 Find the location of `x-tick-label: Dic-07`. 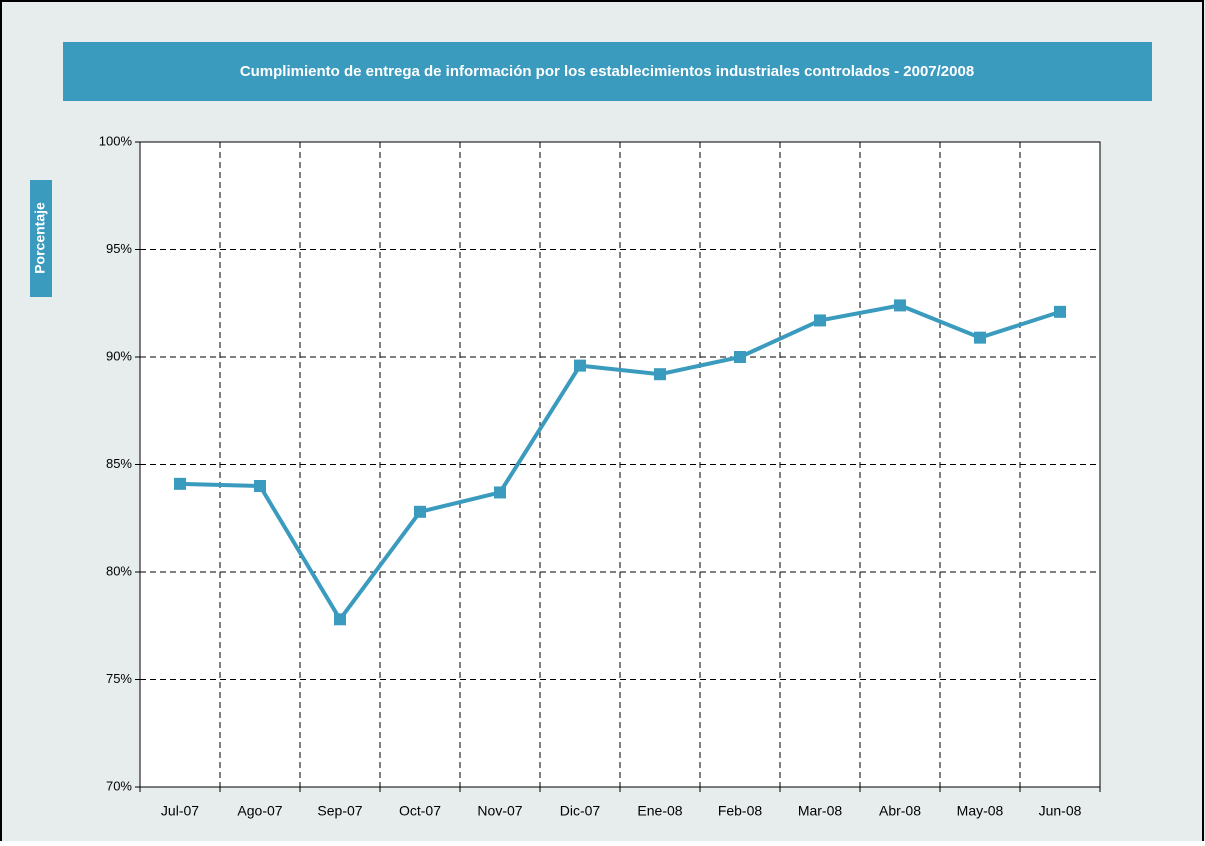

x-tick-label: Dic-07 is located at coordinates (580, 811).